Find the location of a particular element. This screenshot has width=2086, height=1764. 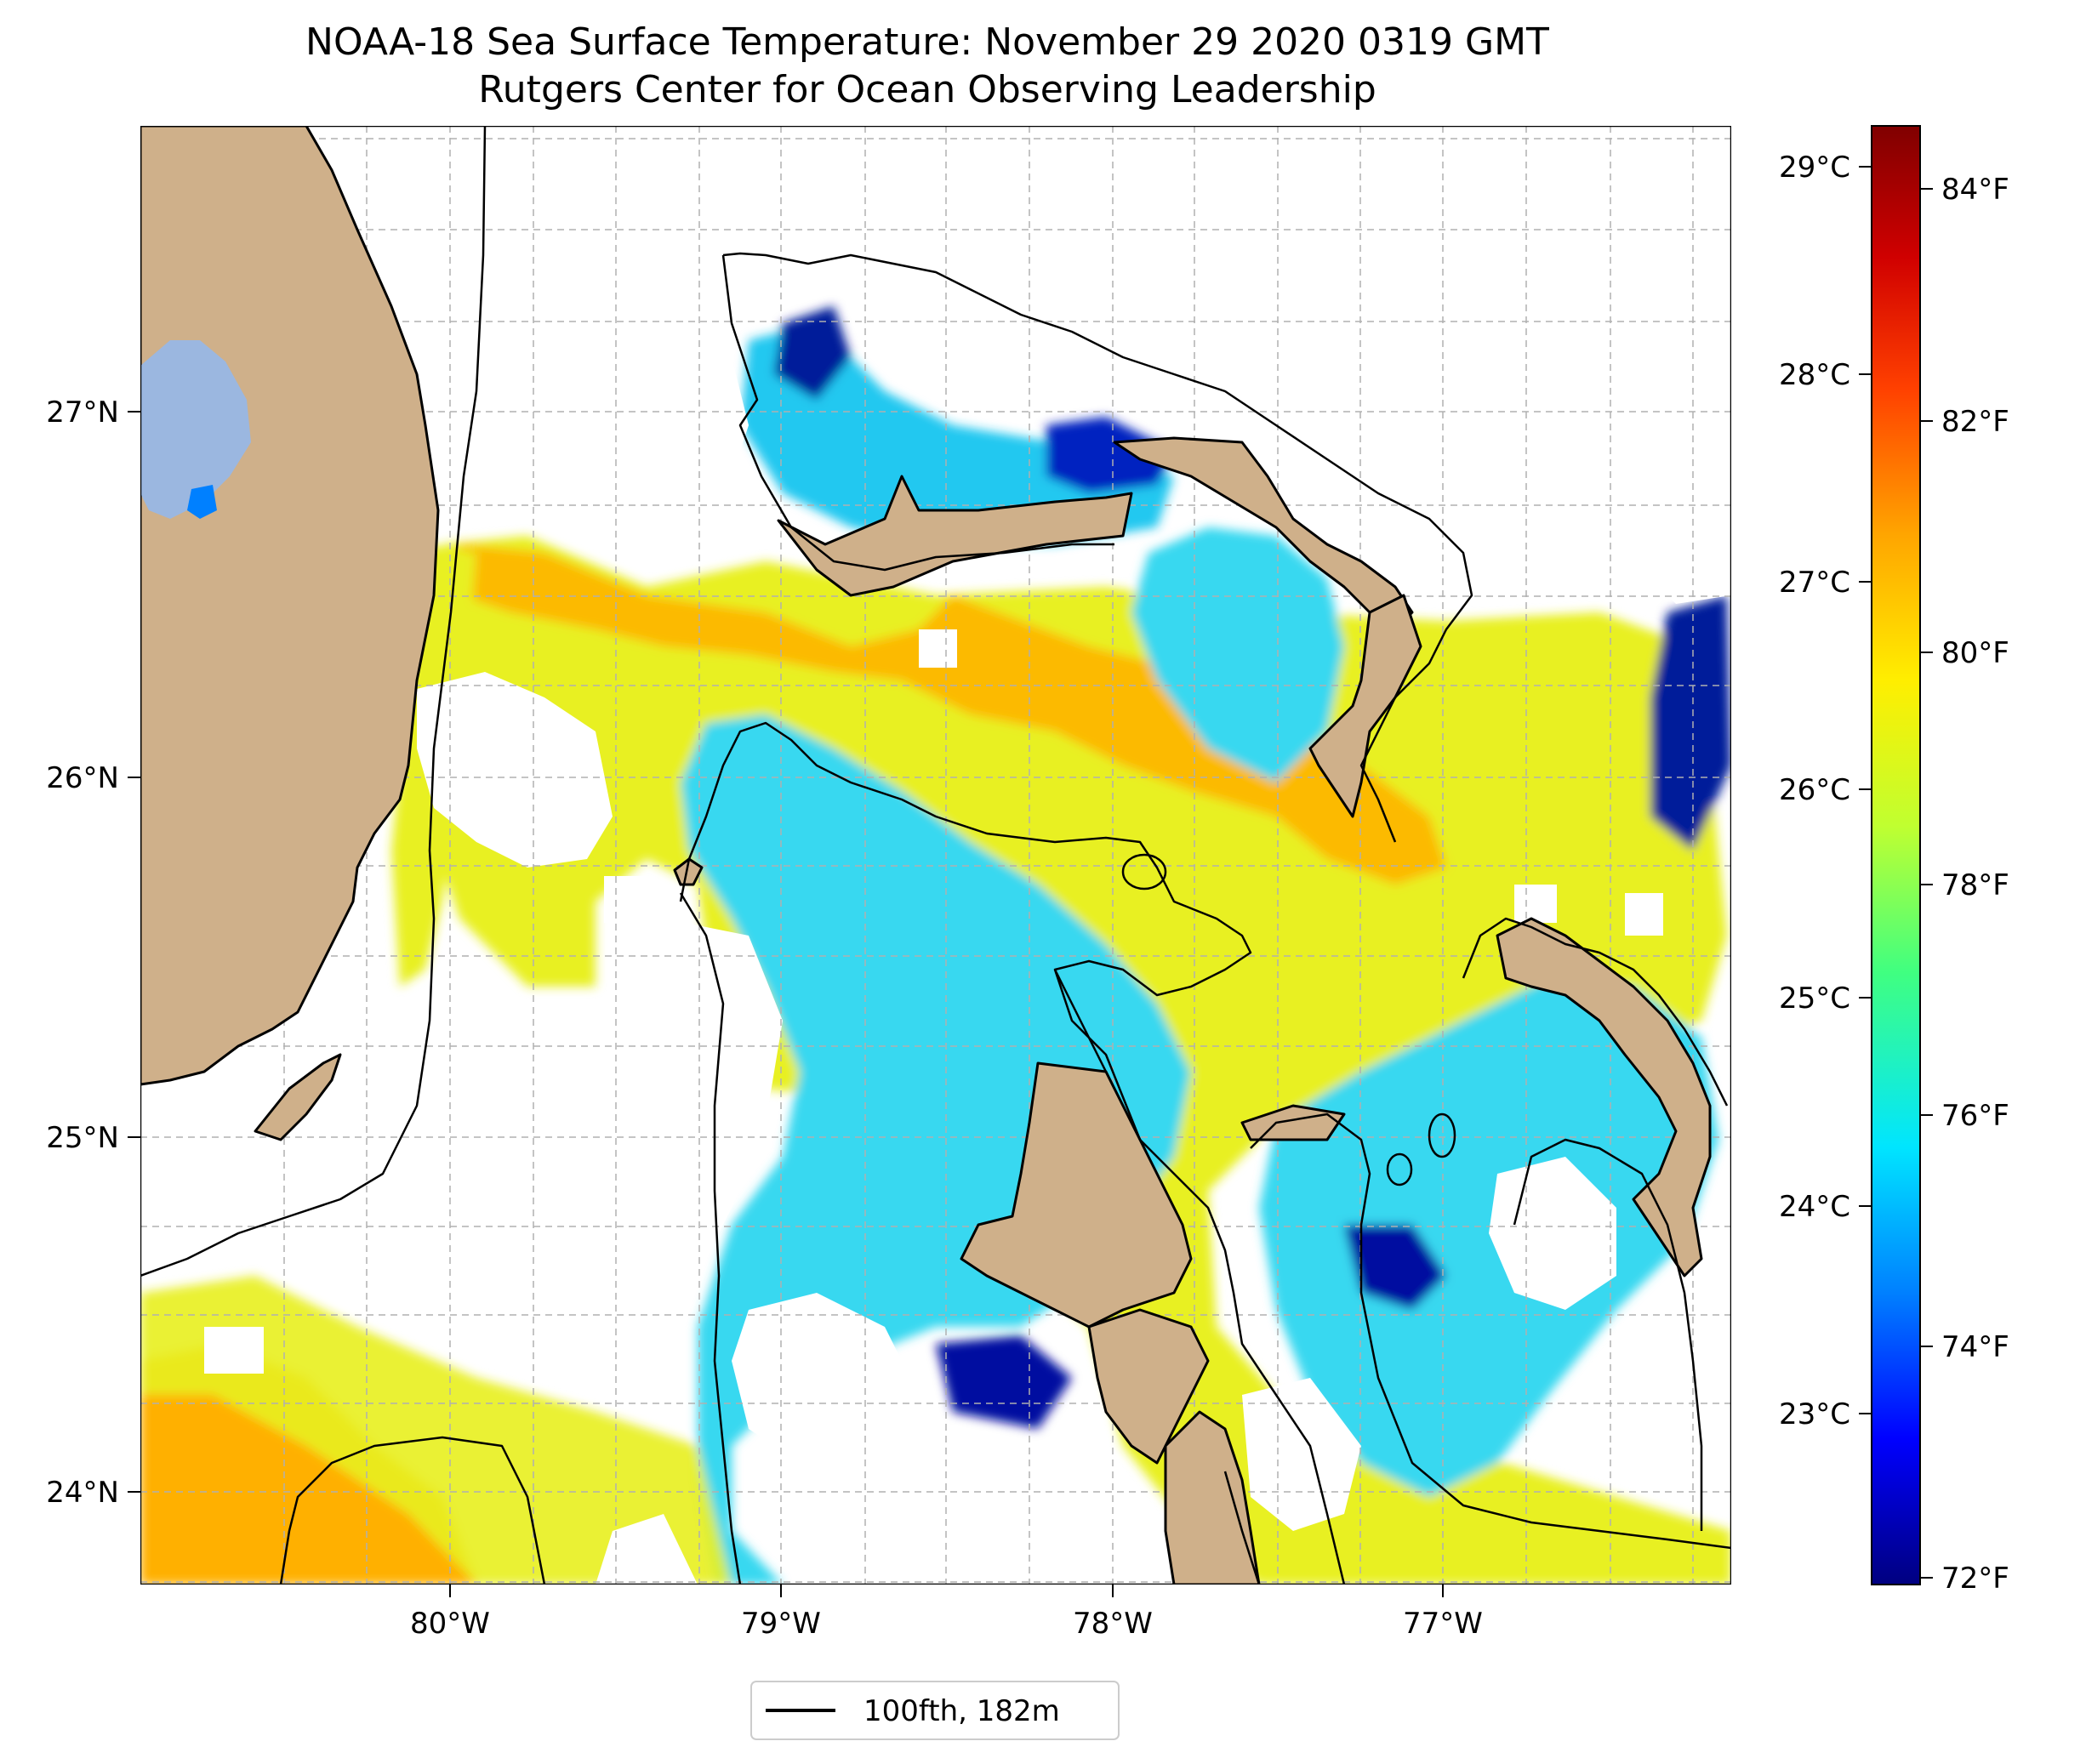

legend-box is located at coordinates (935, 1710).